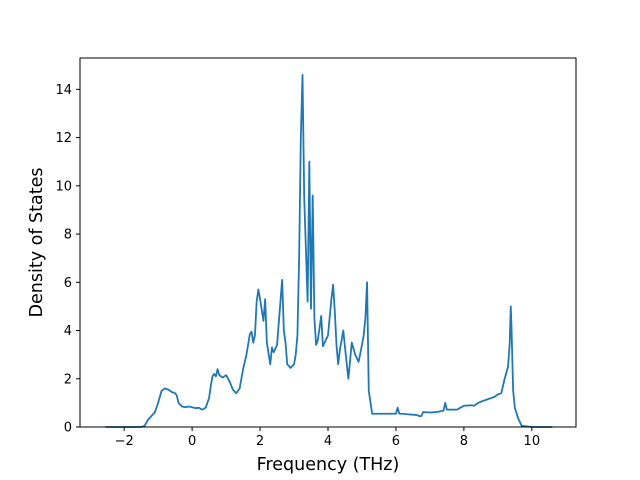 The height and width of the screenshot is (480, 640). I want to click on x-axis-ticks: −2 0 2 4 6 8 10, so click(328, 438).